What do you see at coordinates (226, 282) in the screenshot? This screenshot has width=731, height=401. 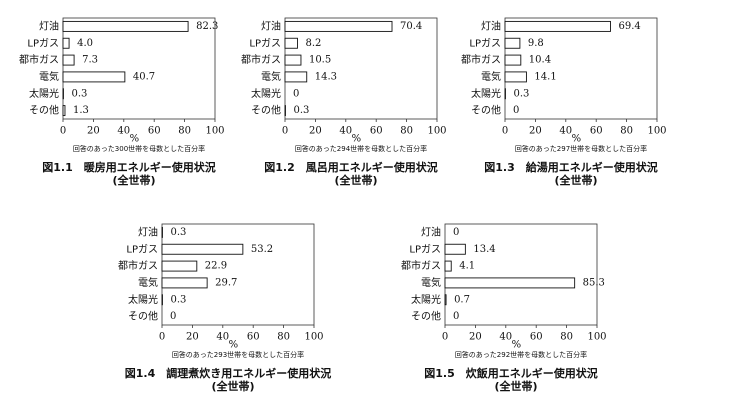 I see `value-label: 29.7` at bounding box center [226, 282].